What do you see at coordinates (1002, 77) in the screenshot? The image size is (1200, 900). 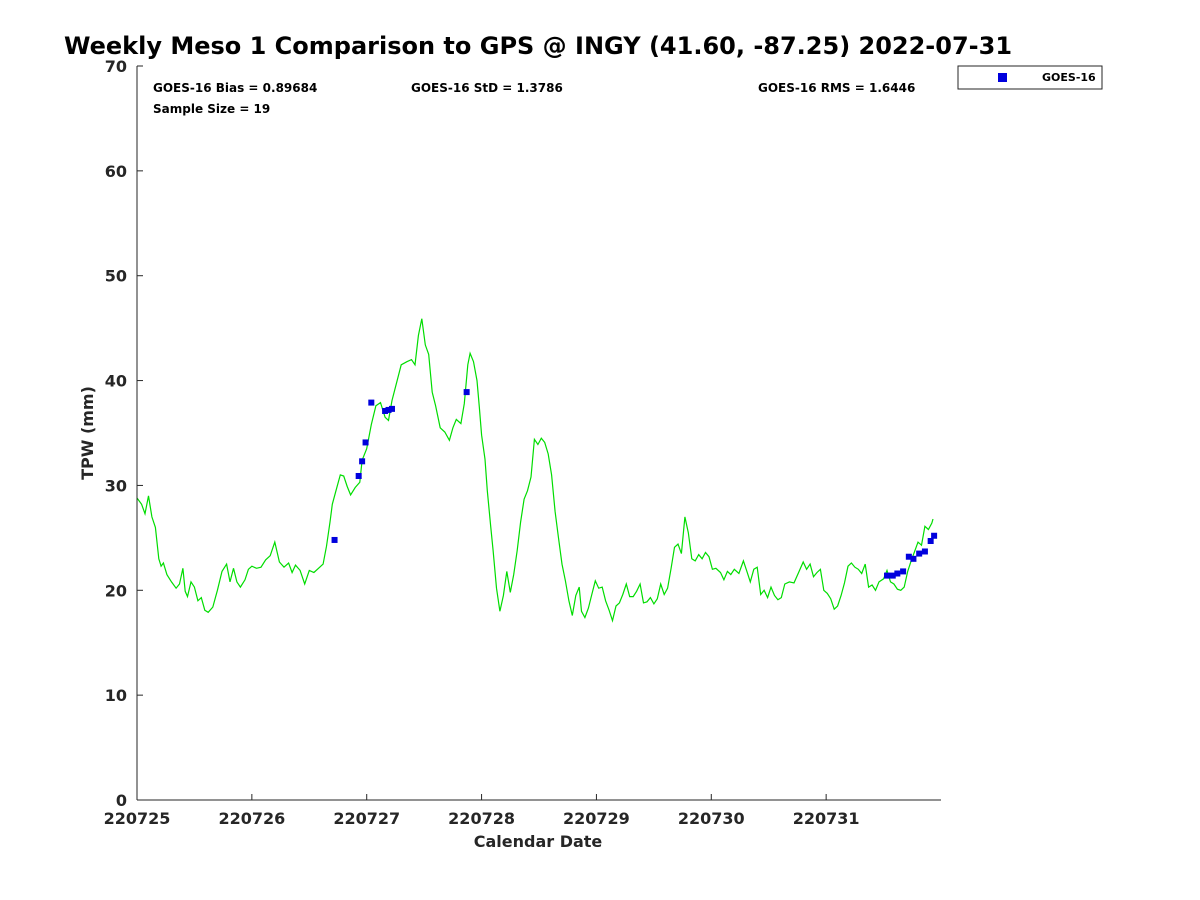 I see `legend-marker-goes16` at bounding box center [1002, 77].